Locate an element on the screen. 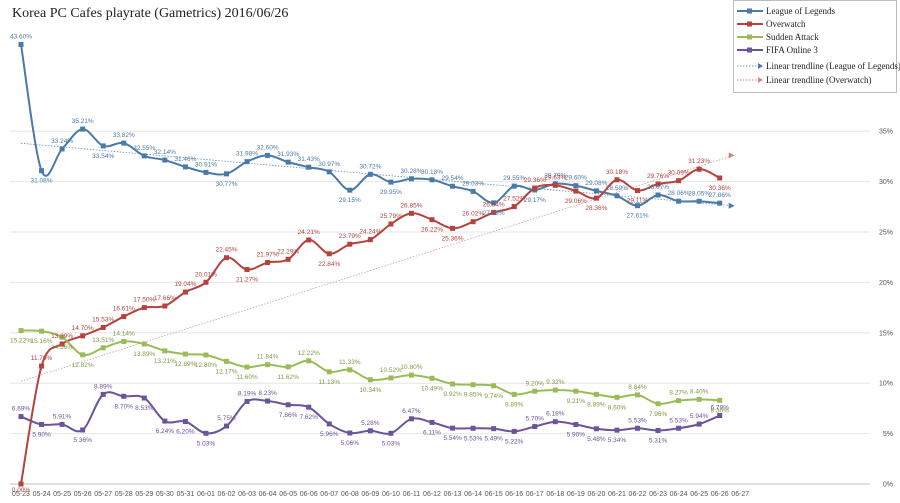 The height and width of the screenshot is (503, 900). data-label: 10.34% is located at coordinates (370, 390).